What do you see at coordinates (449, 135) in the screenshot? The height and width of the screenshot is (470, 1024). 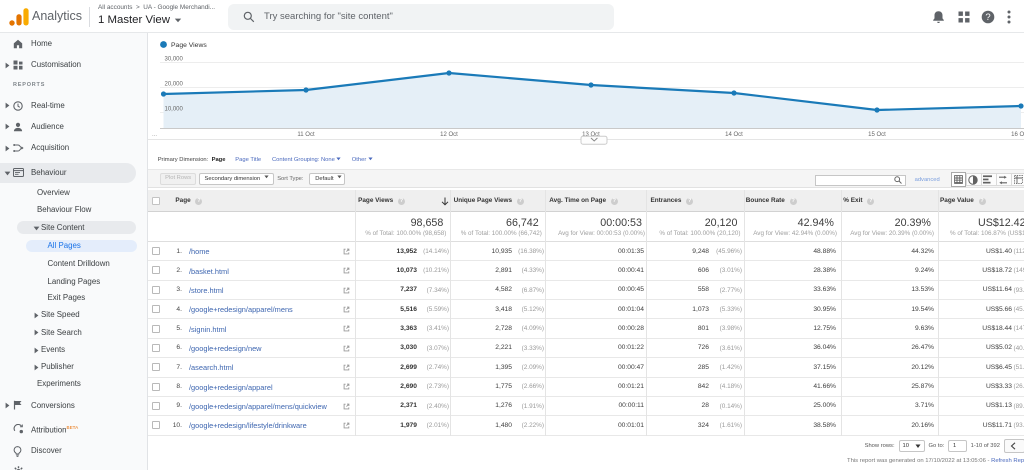 I see `svg-text: 12 Oct` at bounding box center [449, 135].